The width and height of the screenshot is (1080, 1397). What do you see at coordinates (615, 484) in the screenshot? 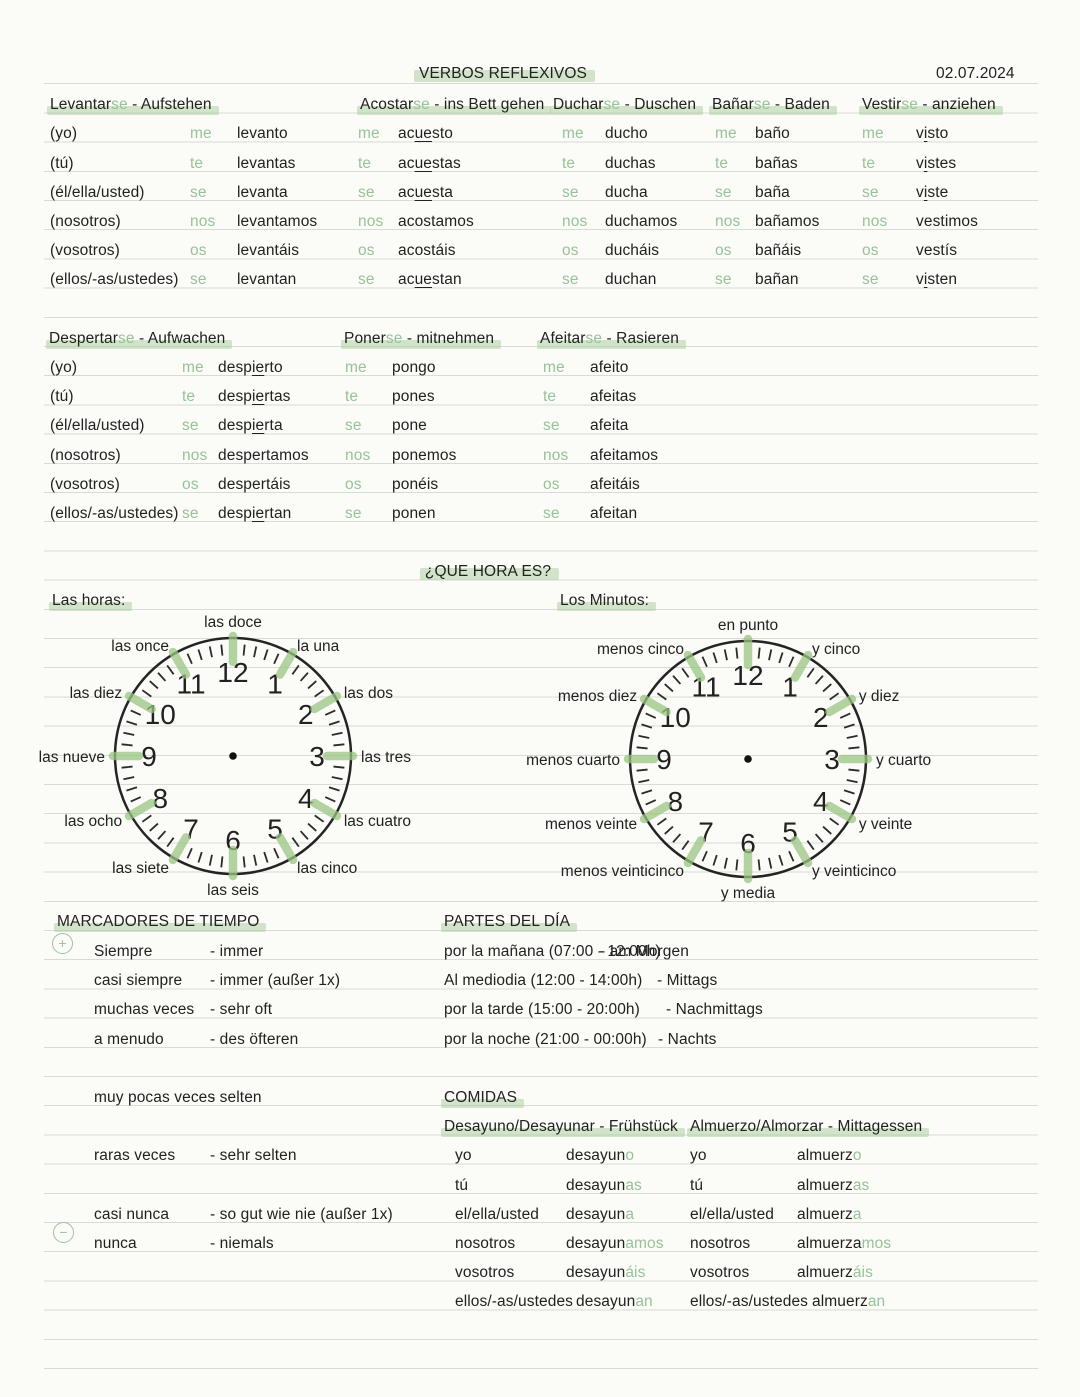
I see `text-segment: afeitáis` at bounding box center [615, 484].